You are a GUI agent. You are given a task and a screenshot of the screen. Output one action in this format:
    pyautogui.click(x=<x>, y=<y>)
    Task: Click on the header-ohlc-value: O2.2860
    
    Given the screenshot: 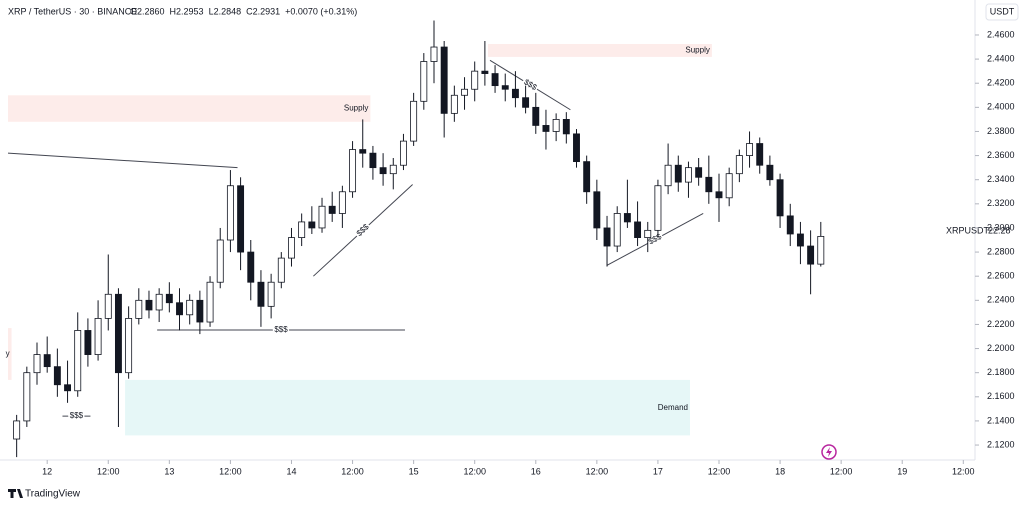 What is the action you would take?
    pyautogui.click(x=147, y=11)
    